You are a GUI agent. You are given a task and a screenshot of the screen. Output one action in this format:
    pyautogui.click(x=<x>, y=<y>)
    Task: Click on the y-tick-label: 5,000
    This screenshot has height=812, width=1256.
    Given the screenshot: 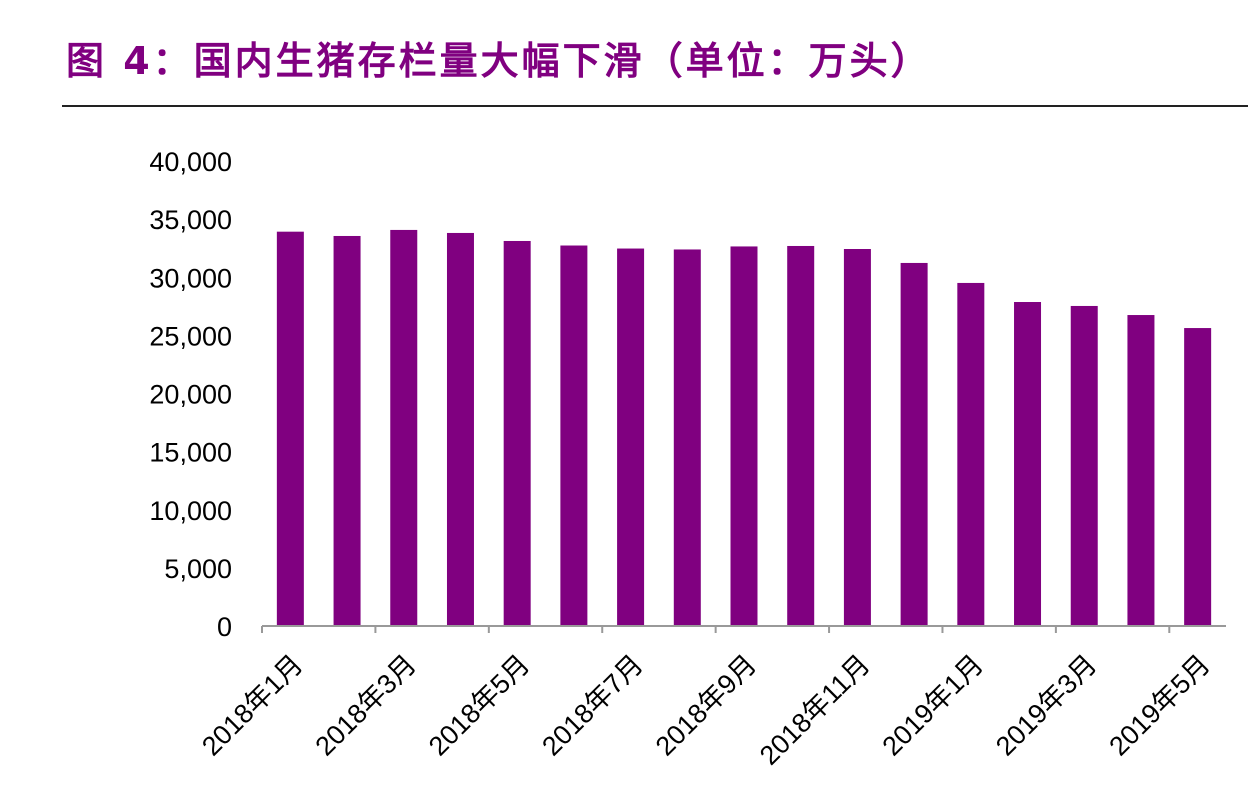 What is the action you would take?
    pyautogui.click(x=198, y=569)
    